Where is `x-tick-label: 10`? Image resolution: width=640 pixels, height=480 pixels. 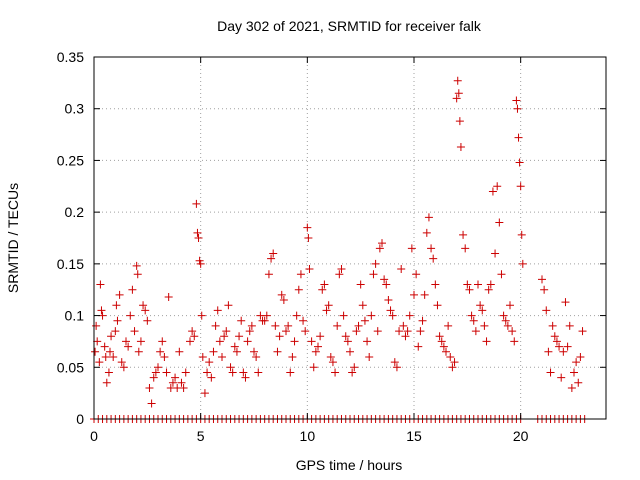 x-tick-label: 10 is located at coordinates (308, 436).